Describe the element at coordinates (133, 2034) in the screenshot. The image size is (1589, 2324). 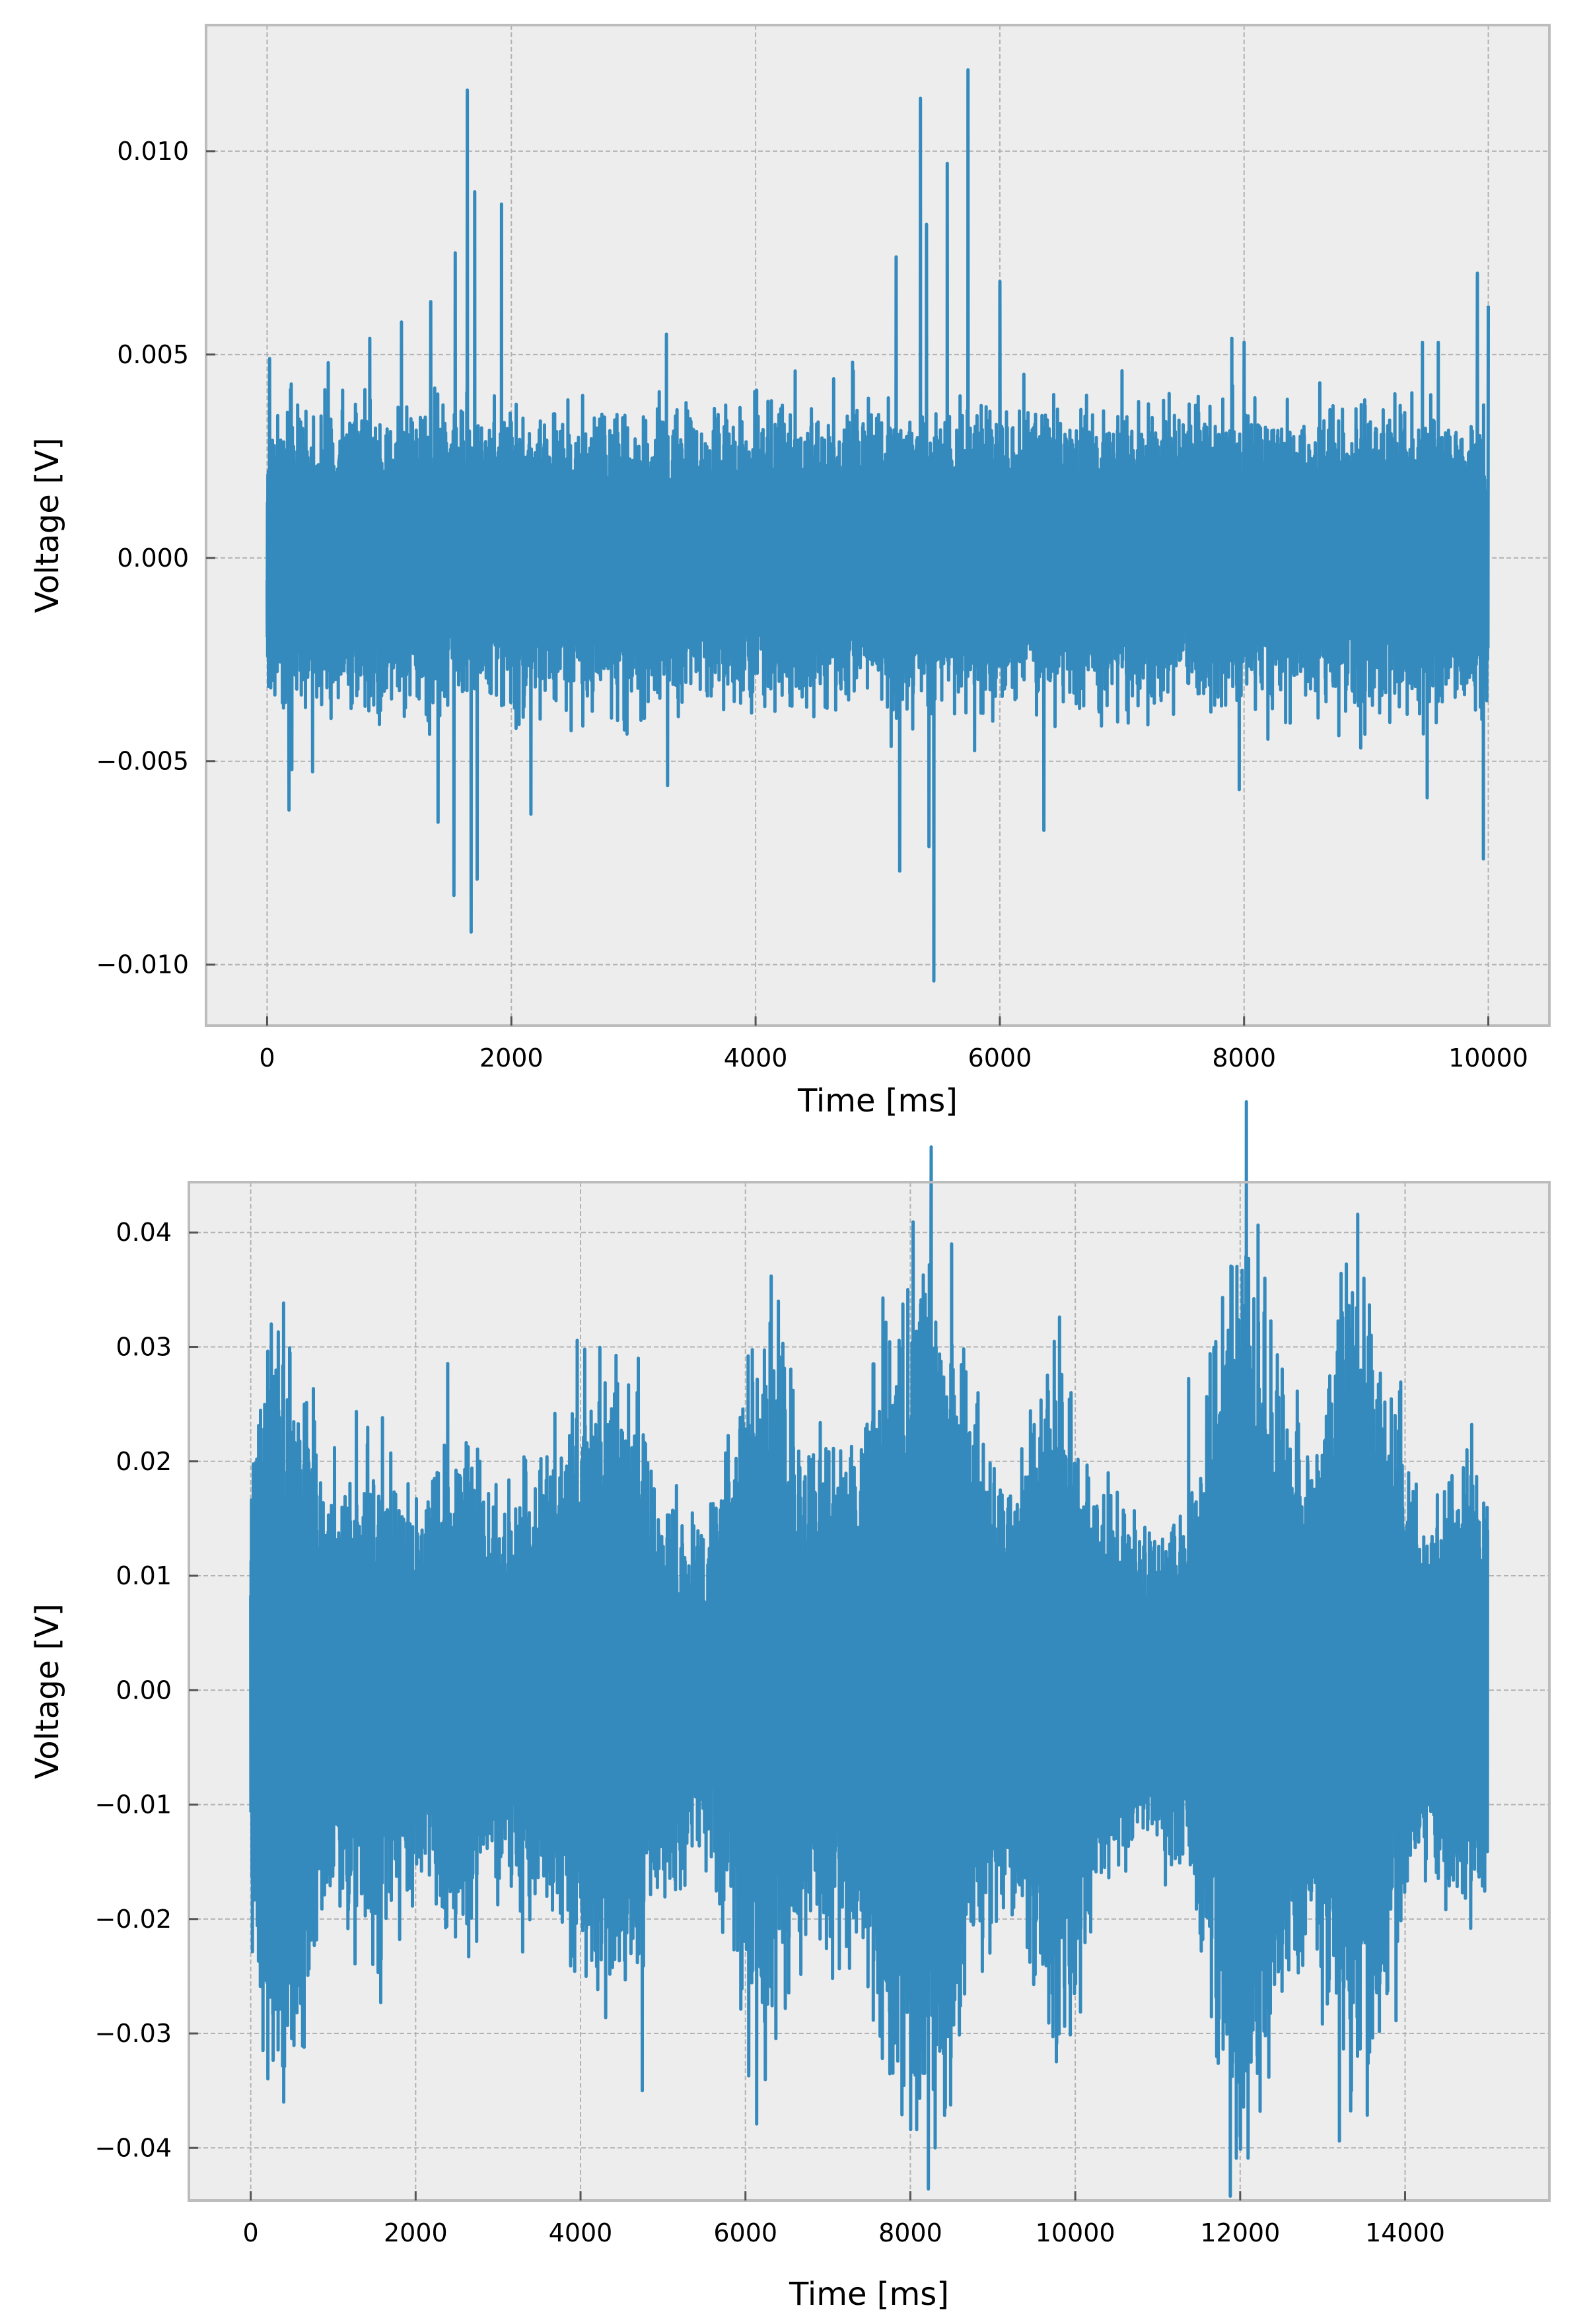
I see `y-tick-label: −0.03` at that location.